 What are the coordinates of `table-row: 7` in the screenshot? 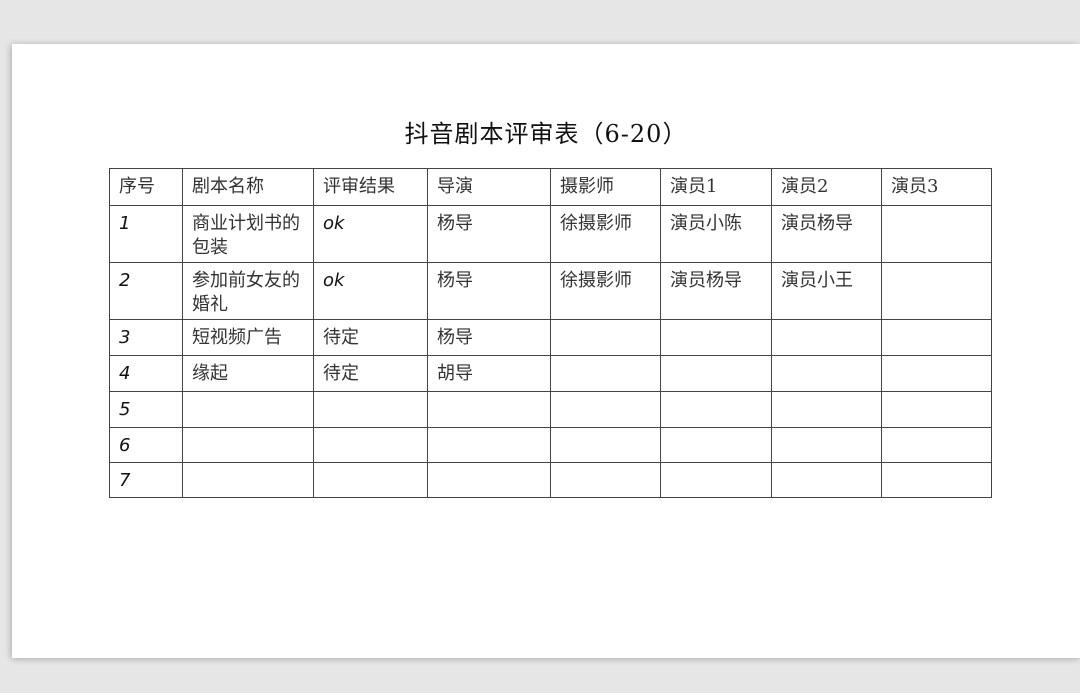 It's located at (550, 480).